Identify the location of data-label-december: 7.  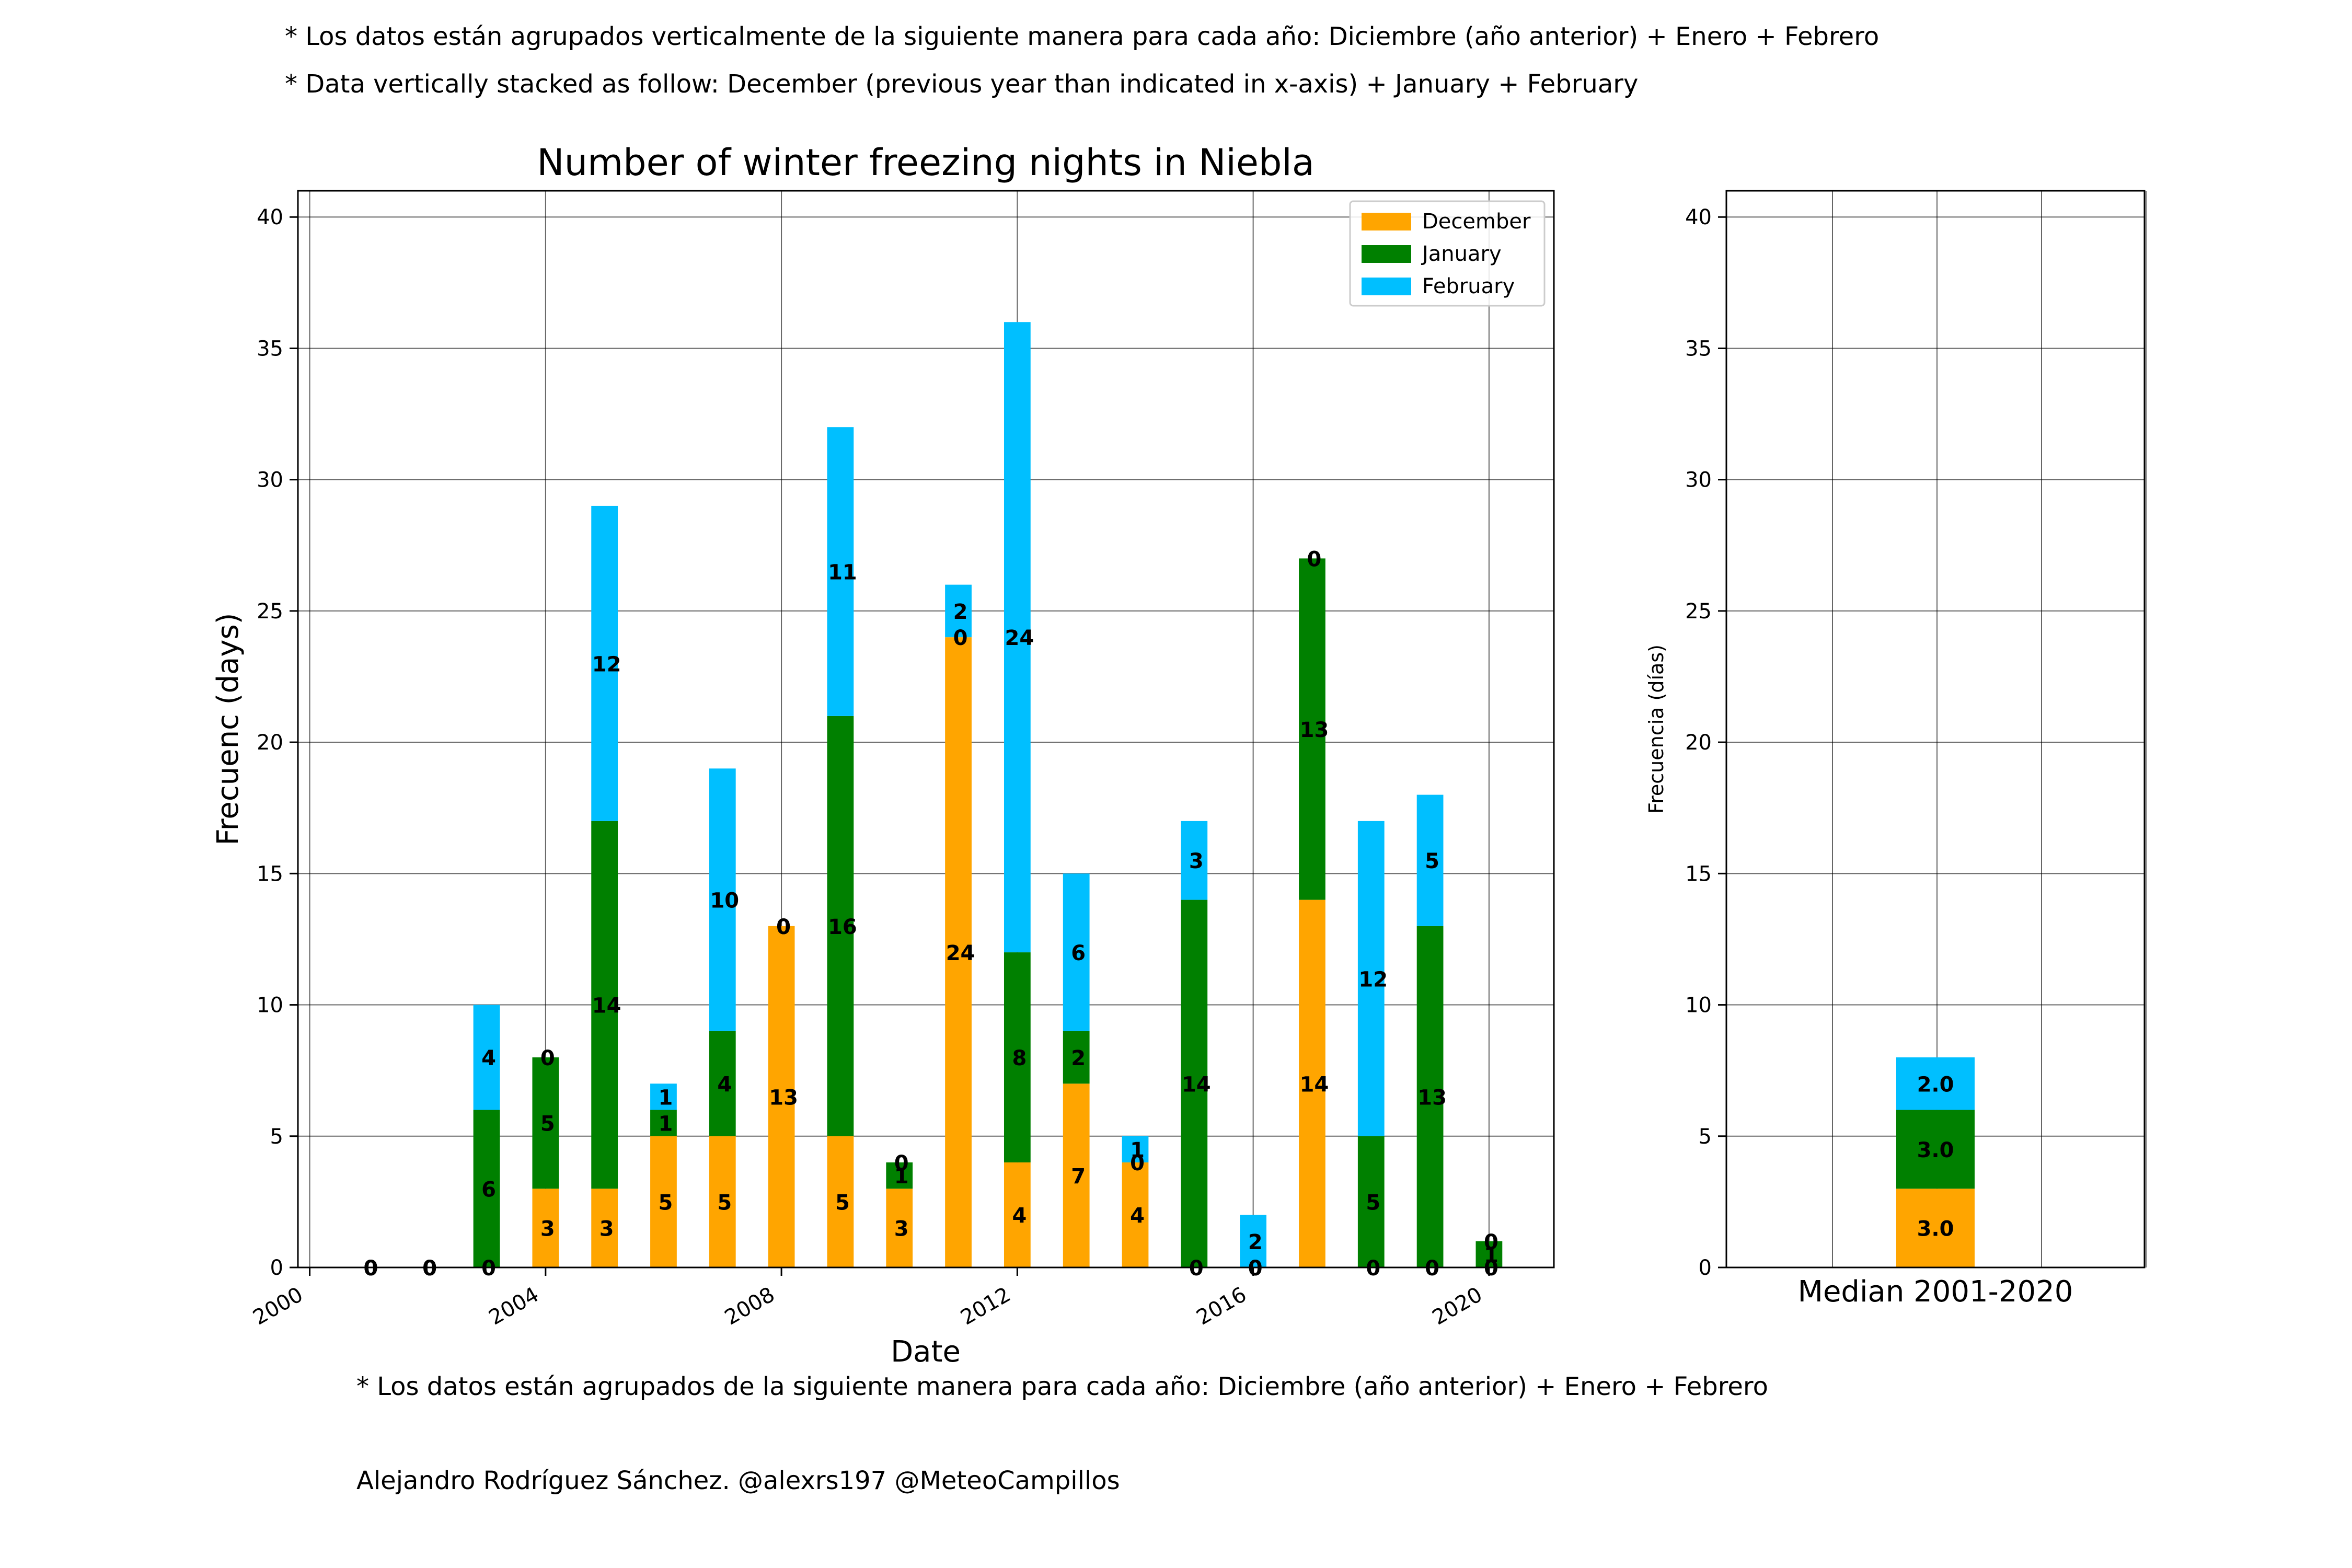
(1078, 1177).